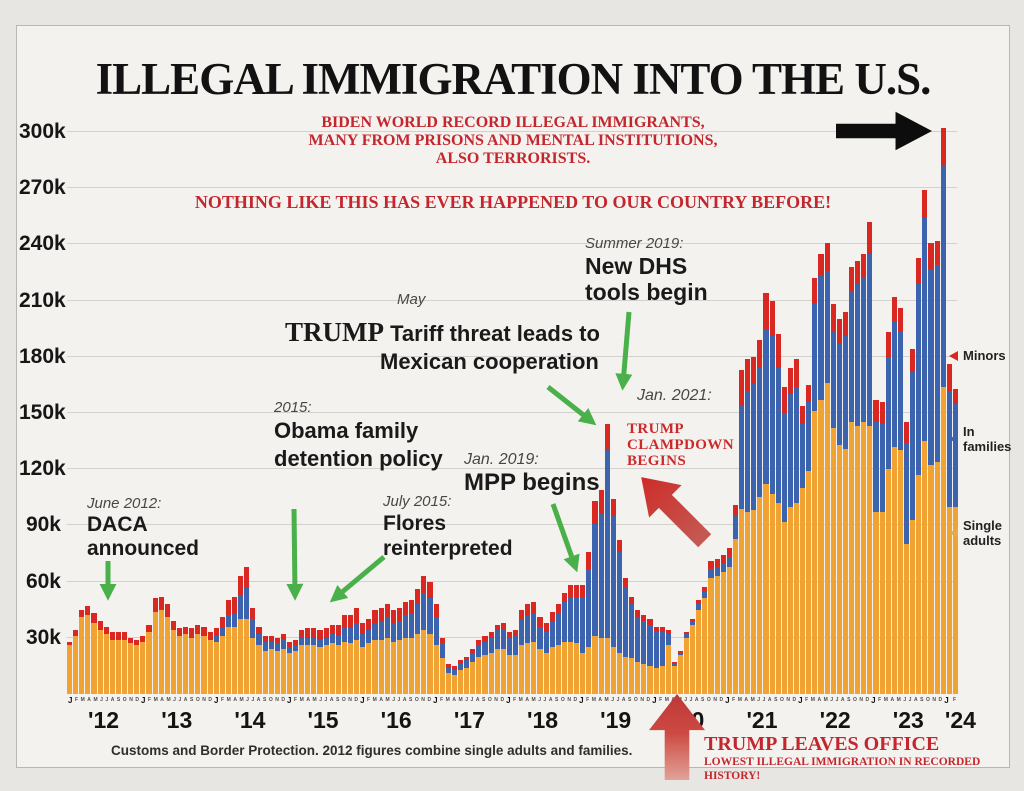 The image size is (1024, 791). Describe the element at coordinates (636, 266) in the screenshot. I see `annotation-dhs-line1: New DHS` at that location.